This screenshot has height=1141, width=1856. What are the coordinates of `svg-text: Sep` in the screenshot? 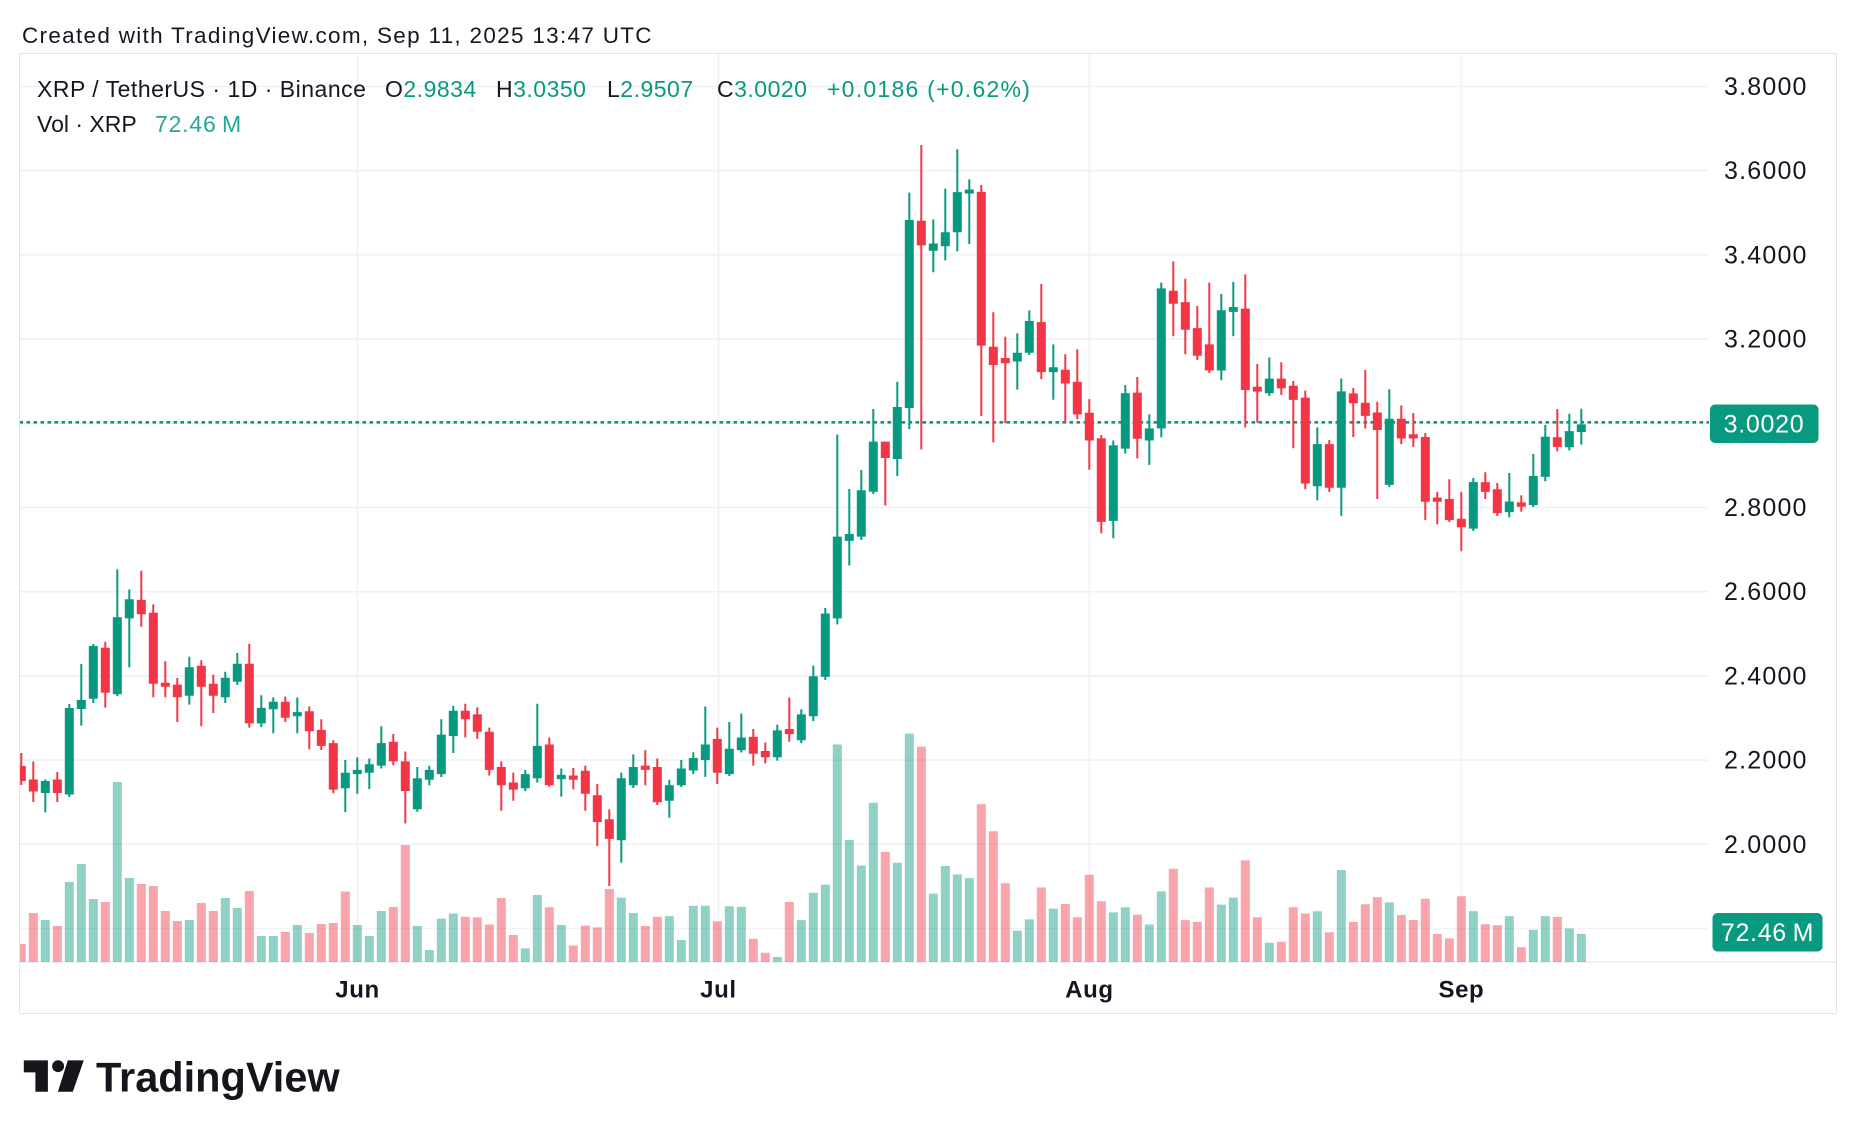 It's located at (1461, 990).